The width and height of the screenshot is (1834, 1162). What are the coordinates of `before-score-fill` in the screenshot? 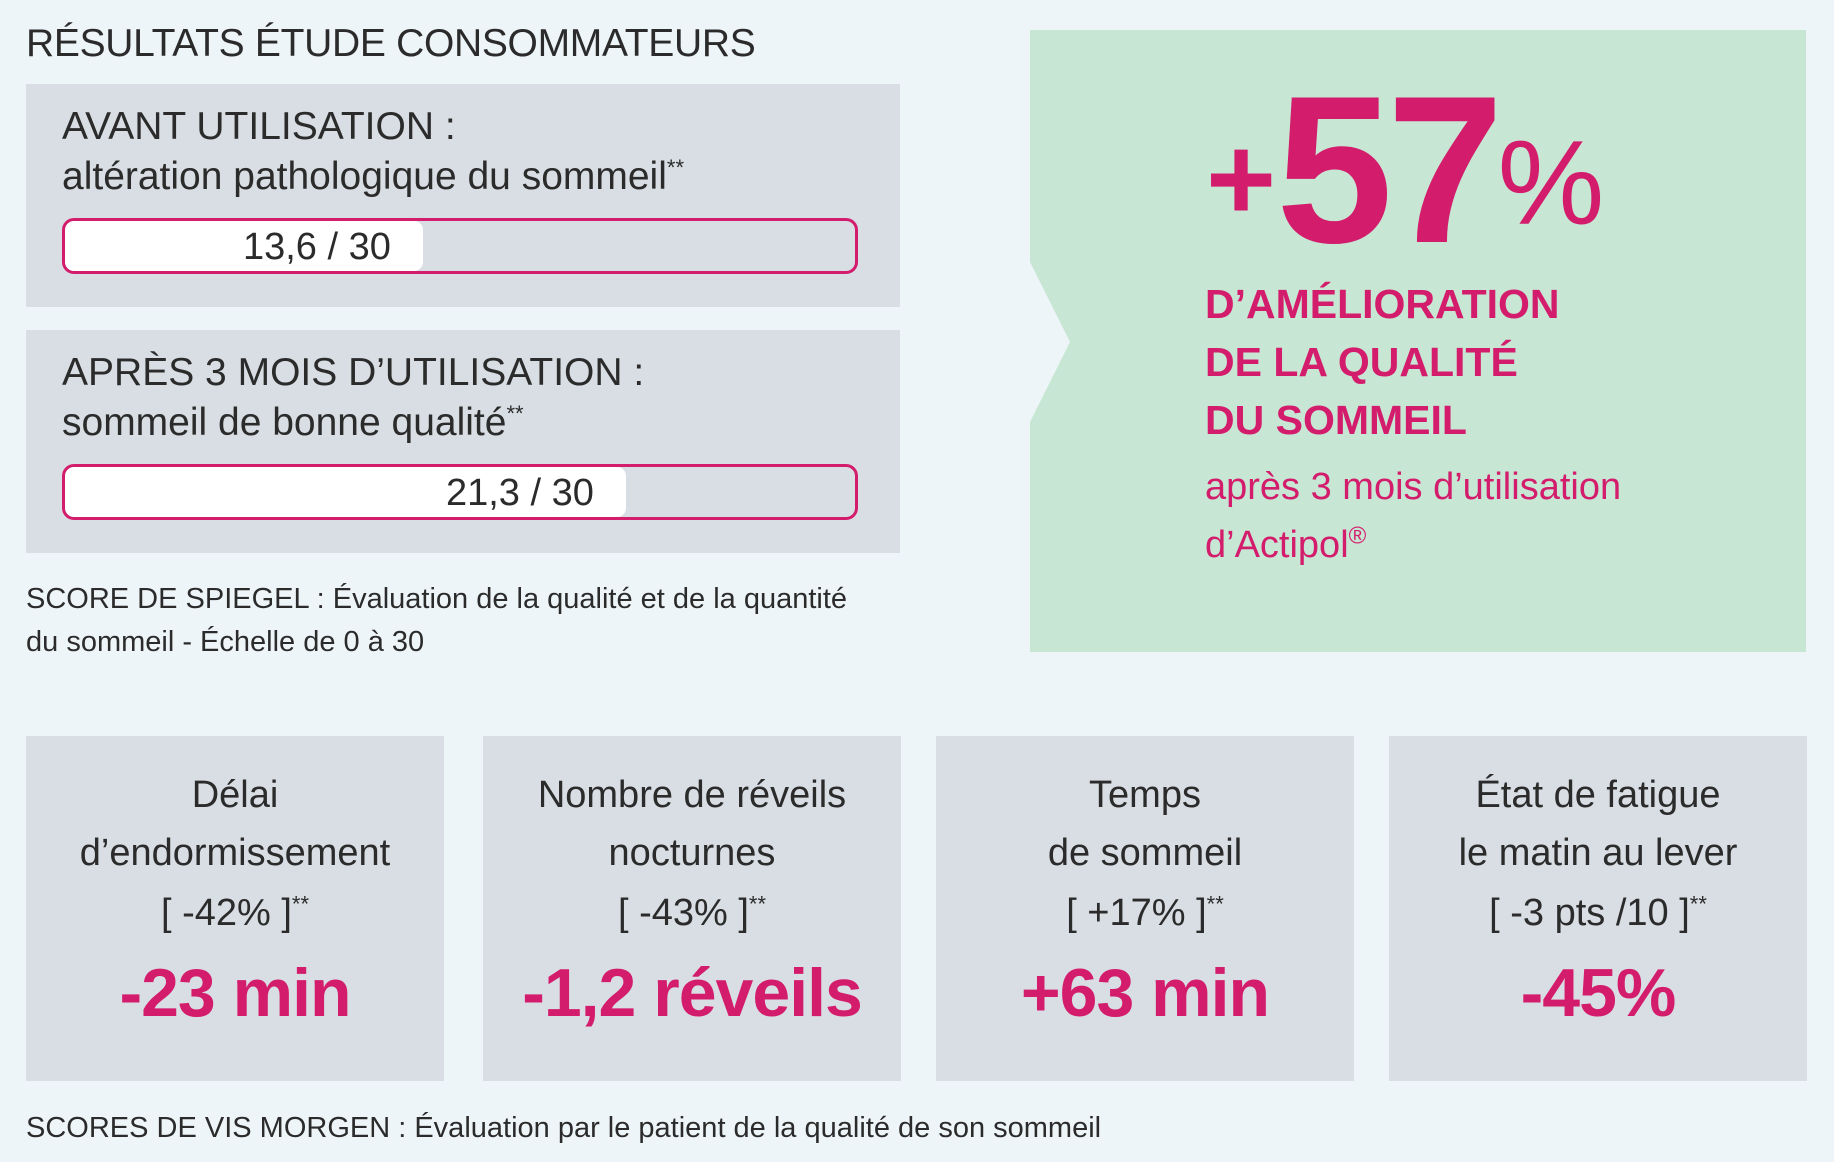 It's located at (244, 246).